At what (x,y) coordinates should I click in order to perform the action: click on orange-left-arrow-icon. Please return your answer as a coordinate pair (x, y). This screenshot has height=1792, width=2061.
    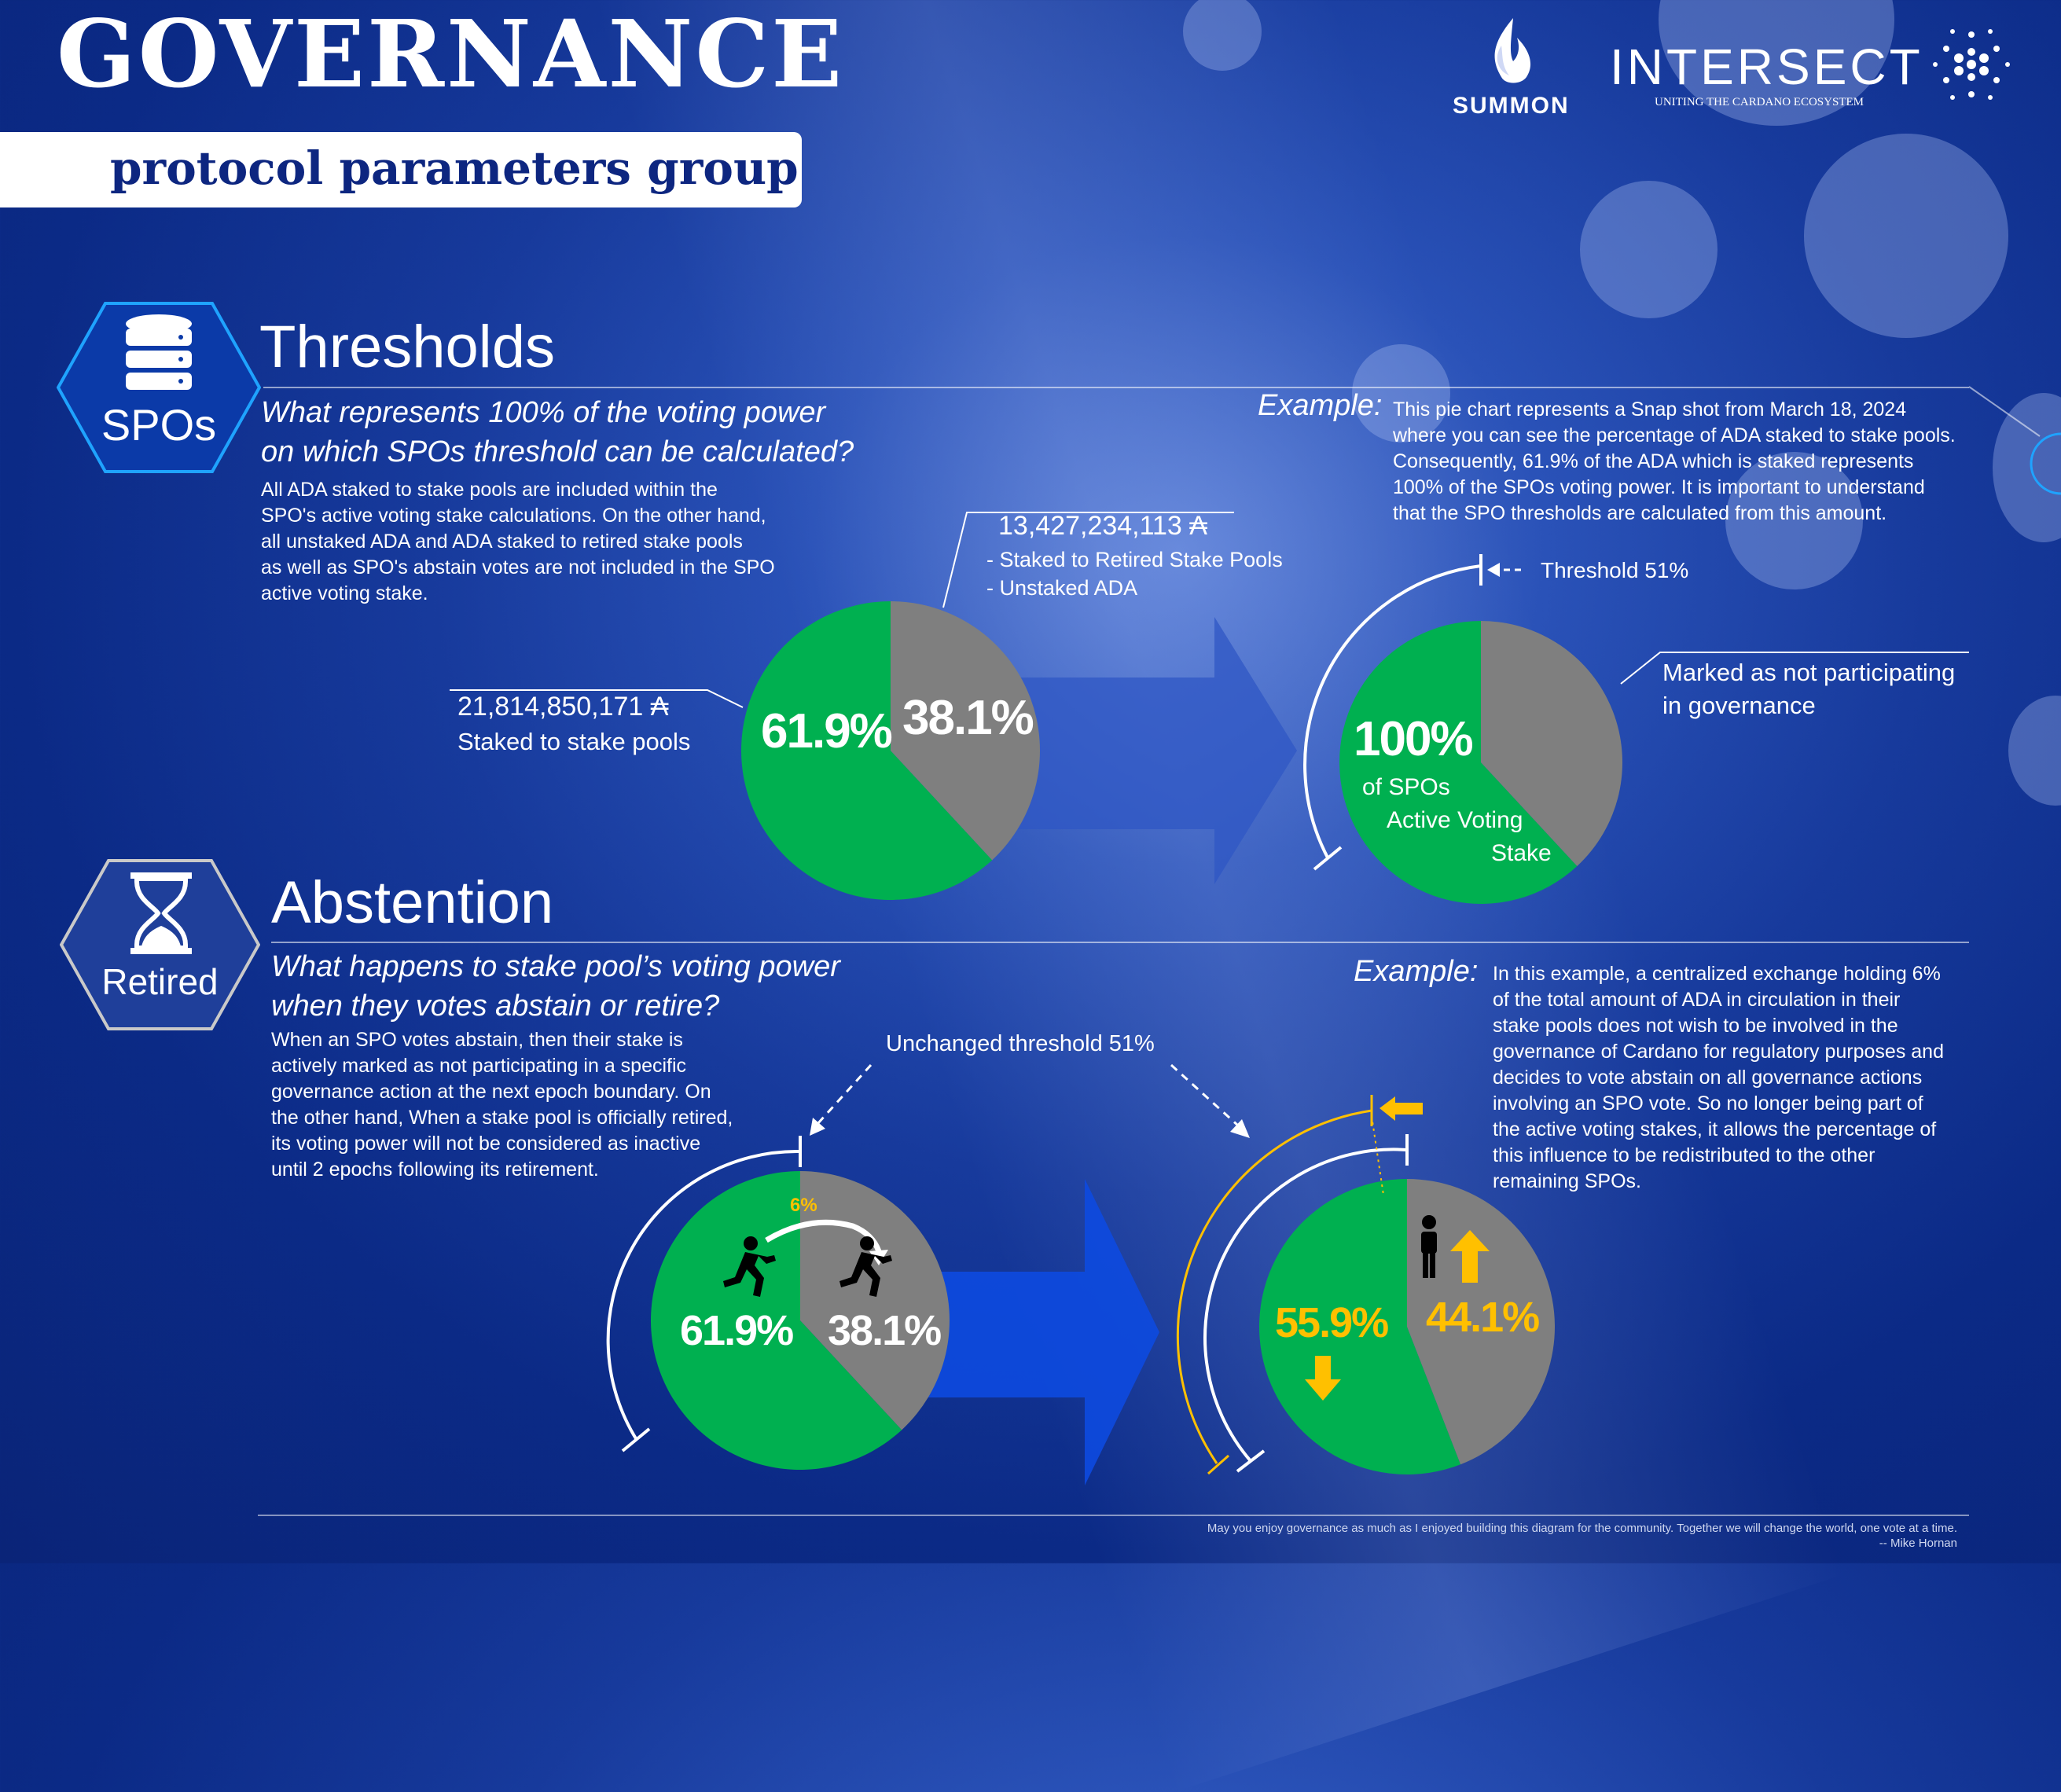
    Looking at the image, I should click on (1401, 1108).